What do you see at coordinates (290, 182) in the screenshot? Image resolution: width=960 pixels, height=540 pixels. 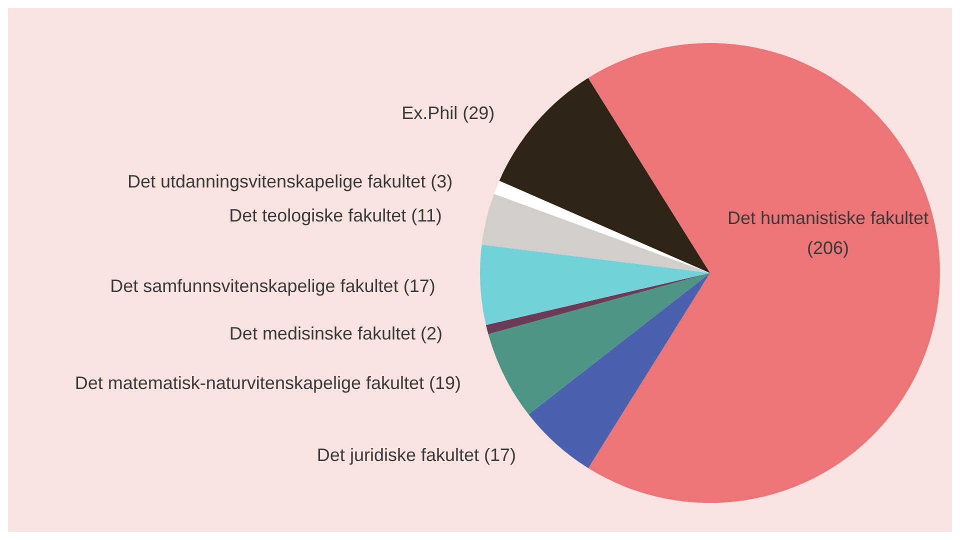 I see `slice-label: Det utdanningsvitenskapelige fakultet (3)` at bounding box center [290, 182].